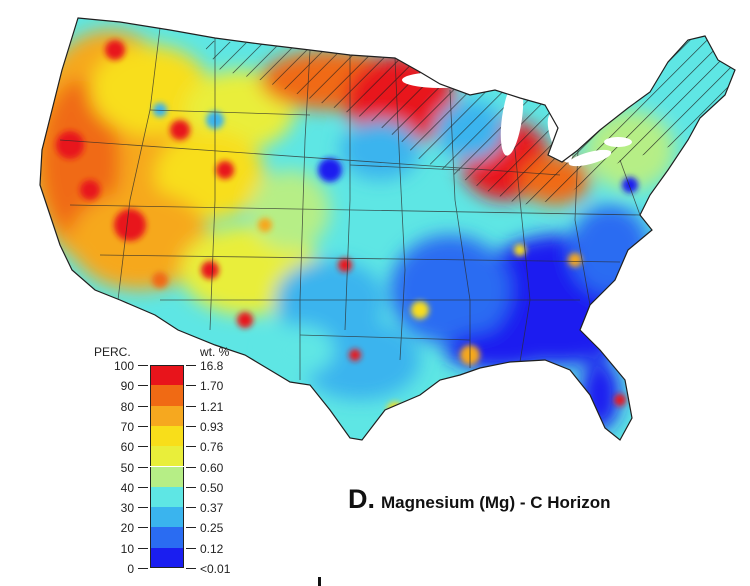 The height and width of the screenshot is (586, 750). What do you see at coordinates (127, 426) in the screenshot?
I see `legend-percentile-label: 70` at bounding box center [127, 426].